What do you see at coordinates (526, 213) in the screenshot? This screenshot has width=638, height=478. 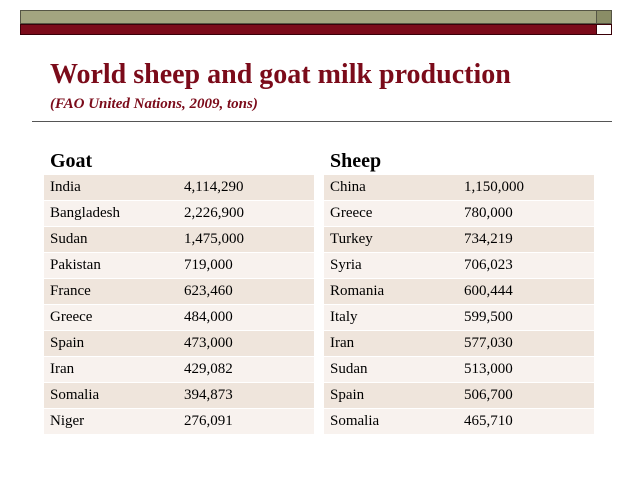 I see `value-cell: 780,000` at bounding box center [526, 213].